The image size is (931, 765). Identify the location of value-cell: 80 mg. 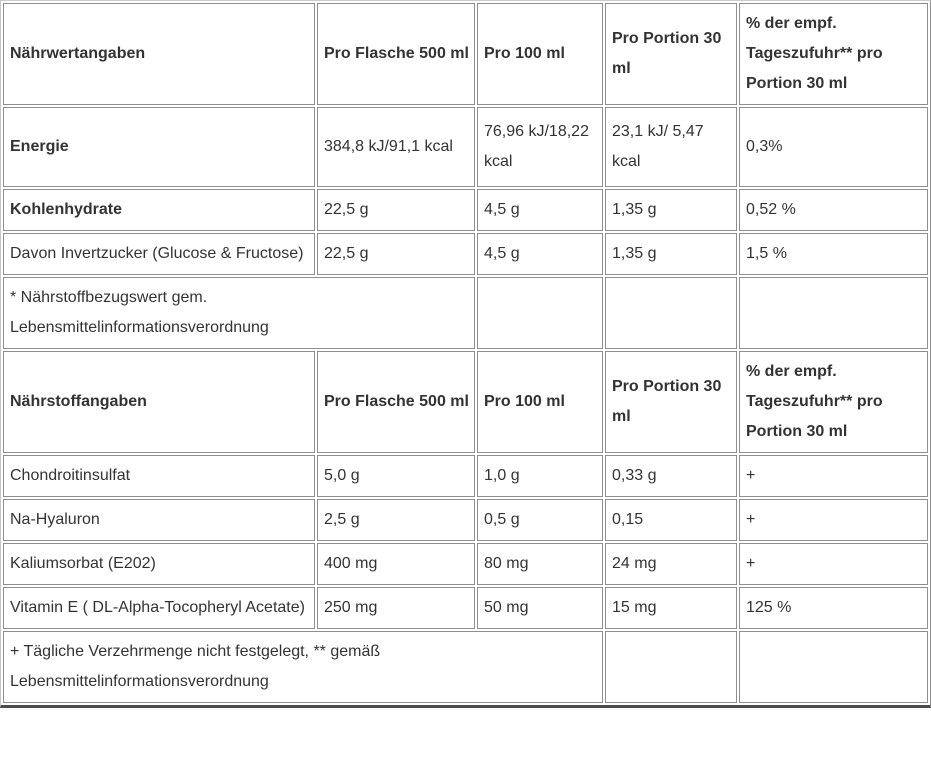
(540, 564).